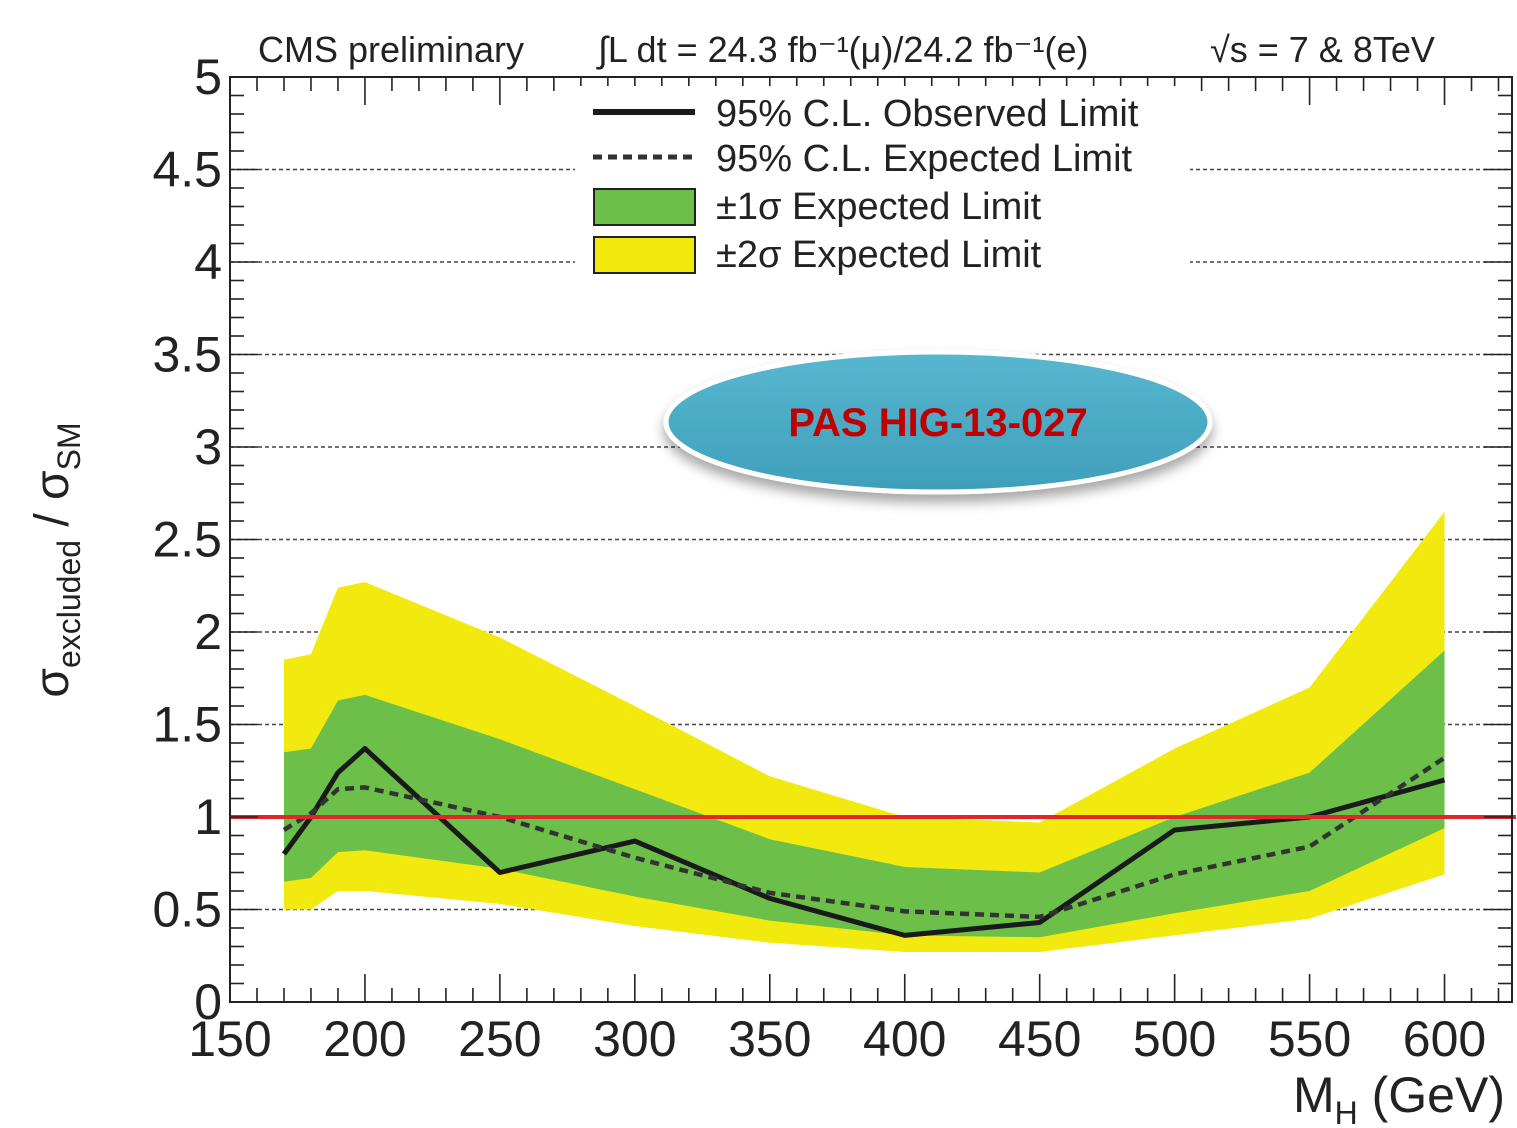 The height and width of the screenshot is (1128, 1517). What do you see at coordinates (187, 540) in the screenshot?
I see `y-tick-label: 2.5` at bounding box center [187, 540].